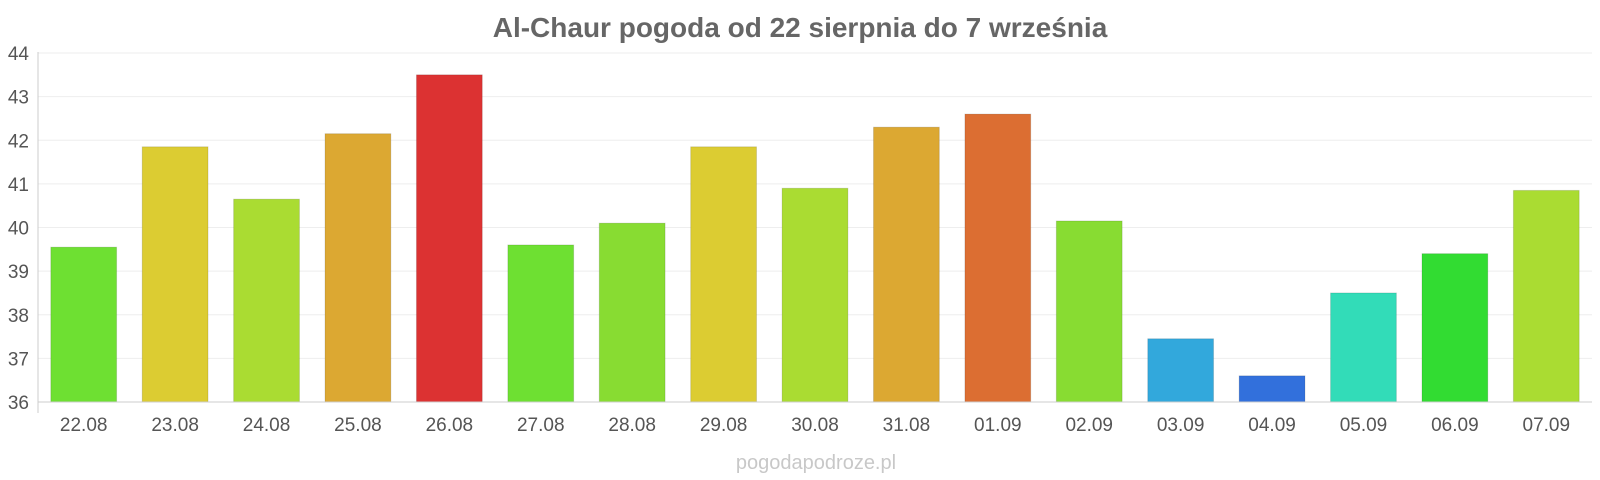 The height and width of the screenshot is (480, 1600). Describe the element at coordinates (723, 274) in the screenshot. I see `bar-29.08` at that location.